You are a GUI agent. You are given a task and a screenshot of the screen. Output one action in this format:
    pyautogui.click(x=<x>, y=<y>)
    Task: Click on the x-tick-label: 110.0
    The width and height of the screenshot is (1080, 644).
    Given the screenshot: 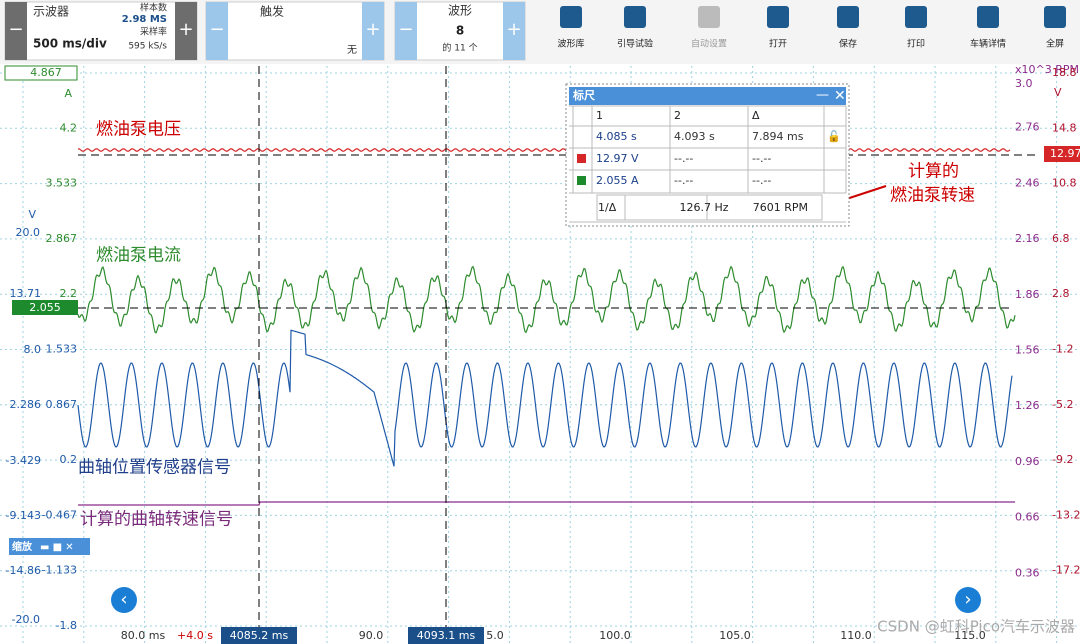 What is the action you would take?
    pyautogui.click(x=856, y=635)
    